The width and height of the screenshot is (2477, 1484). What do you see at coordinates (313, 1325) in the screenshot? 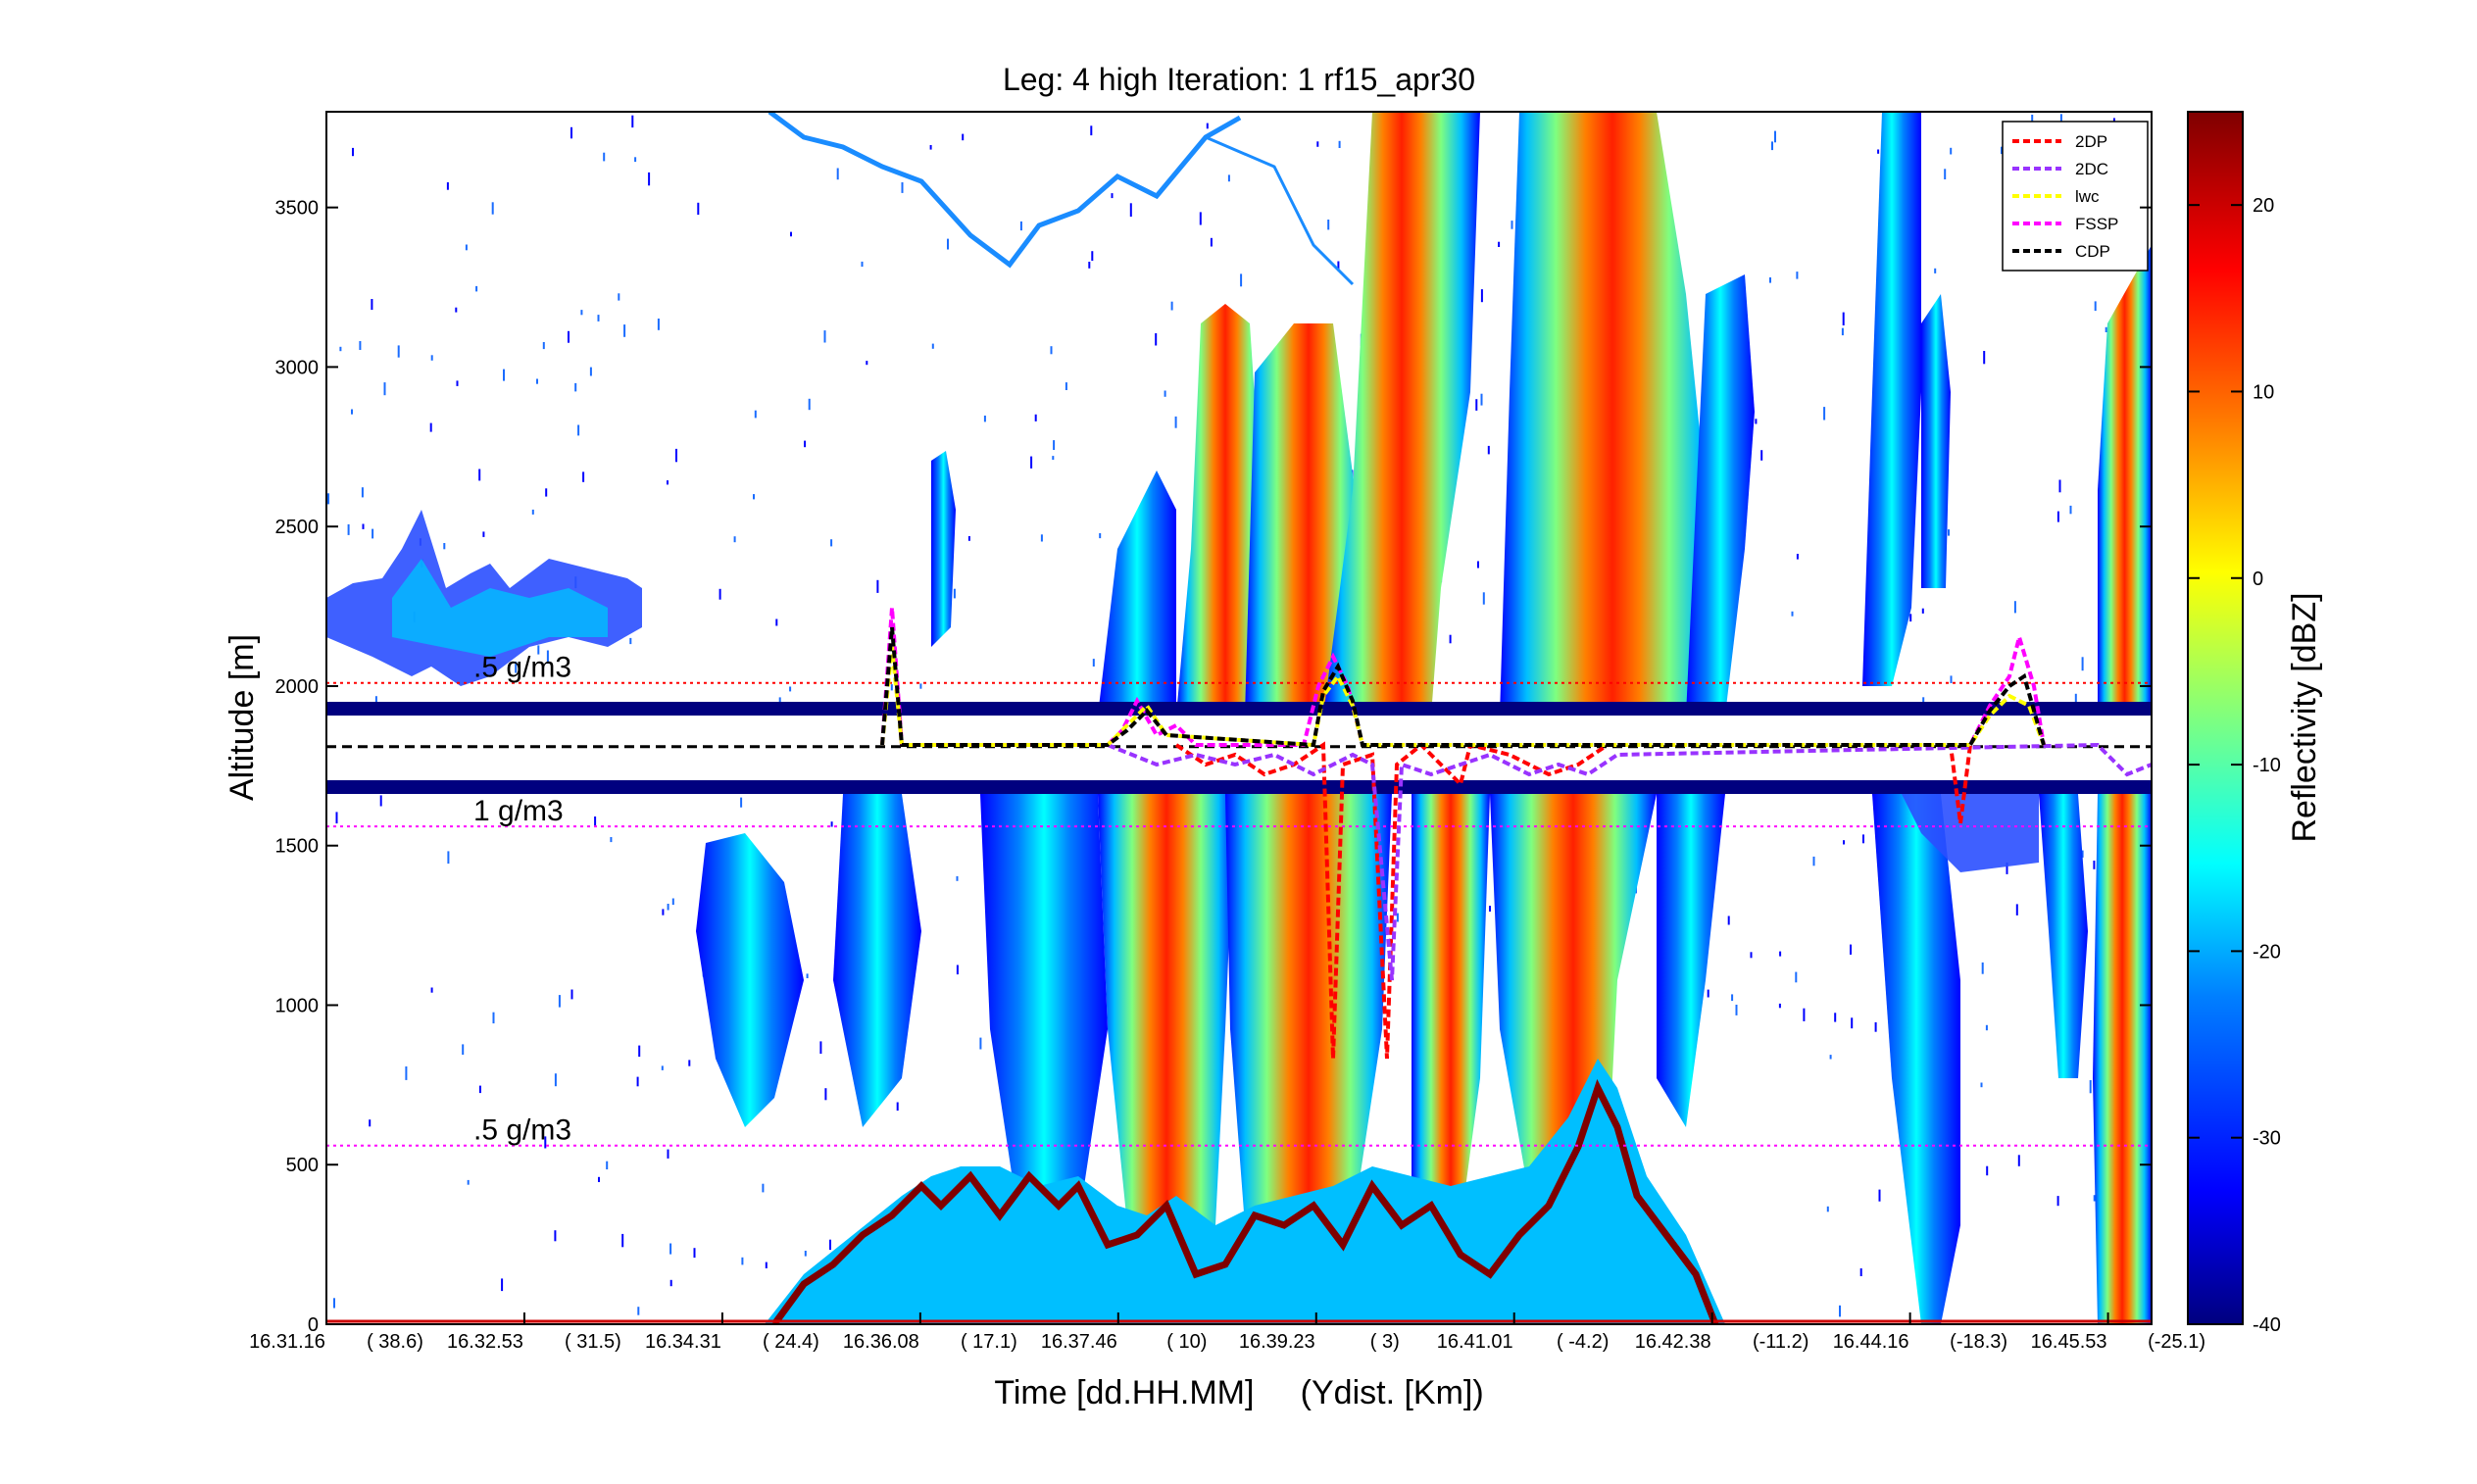
I see `y-tick-label: 0` at bounding box center [313, 1325].